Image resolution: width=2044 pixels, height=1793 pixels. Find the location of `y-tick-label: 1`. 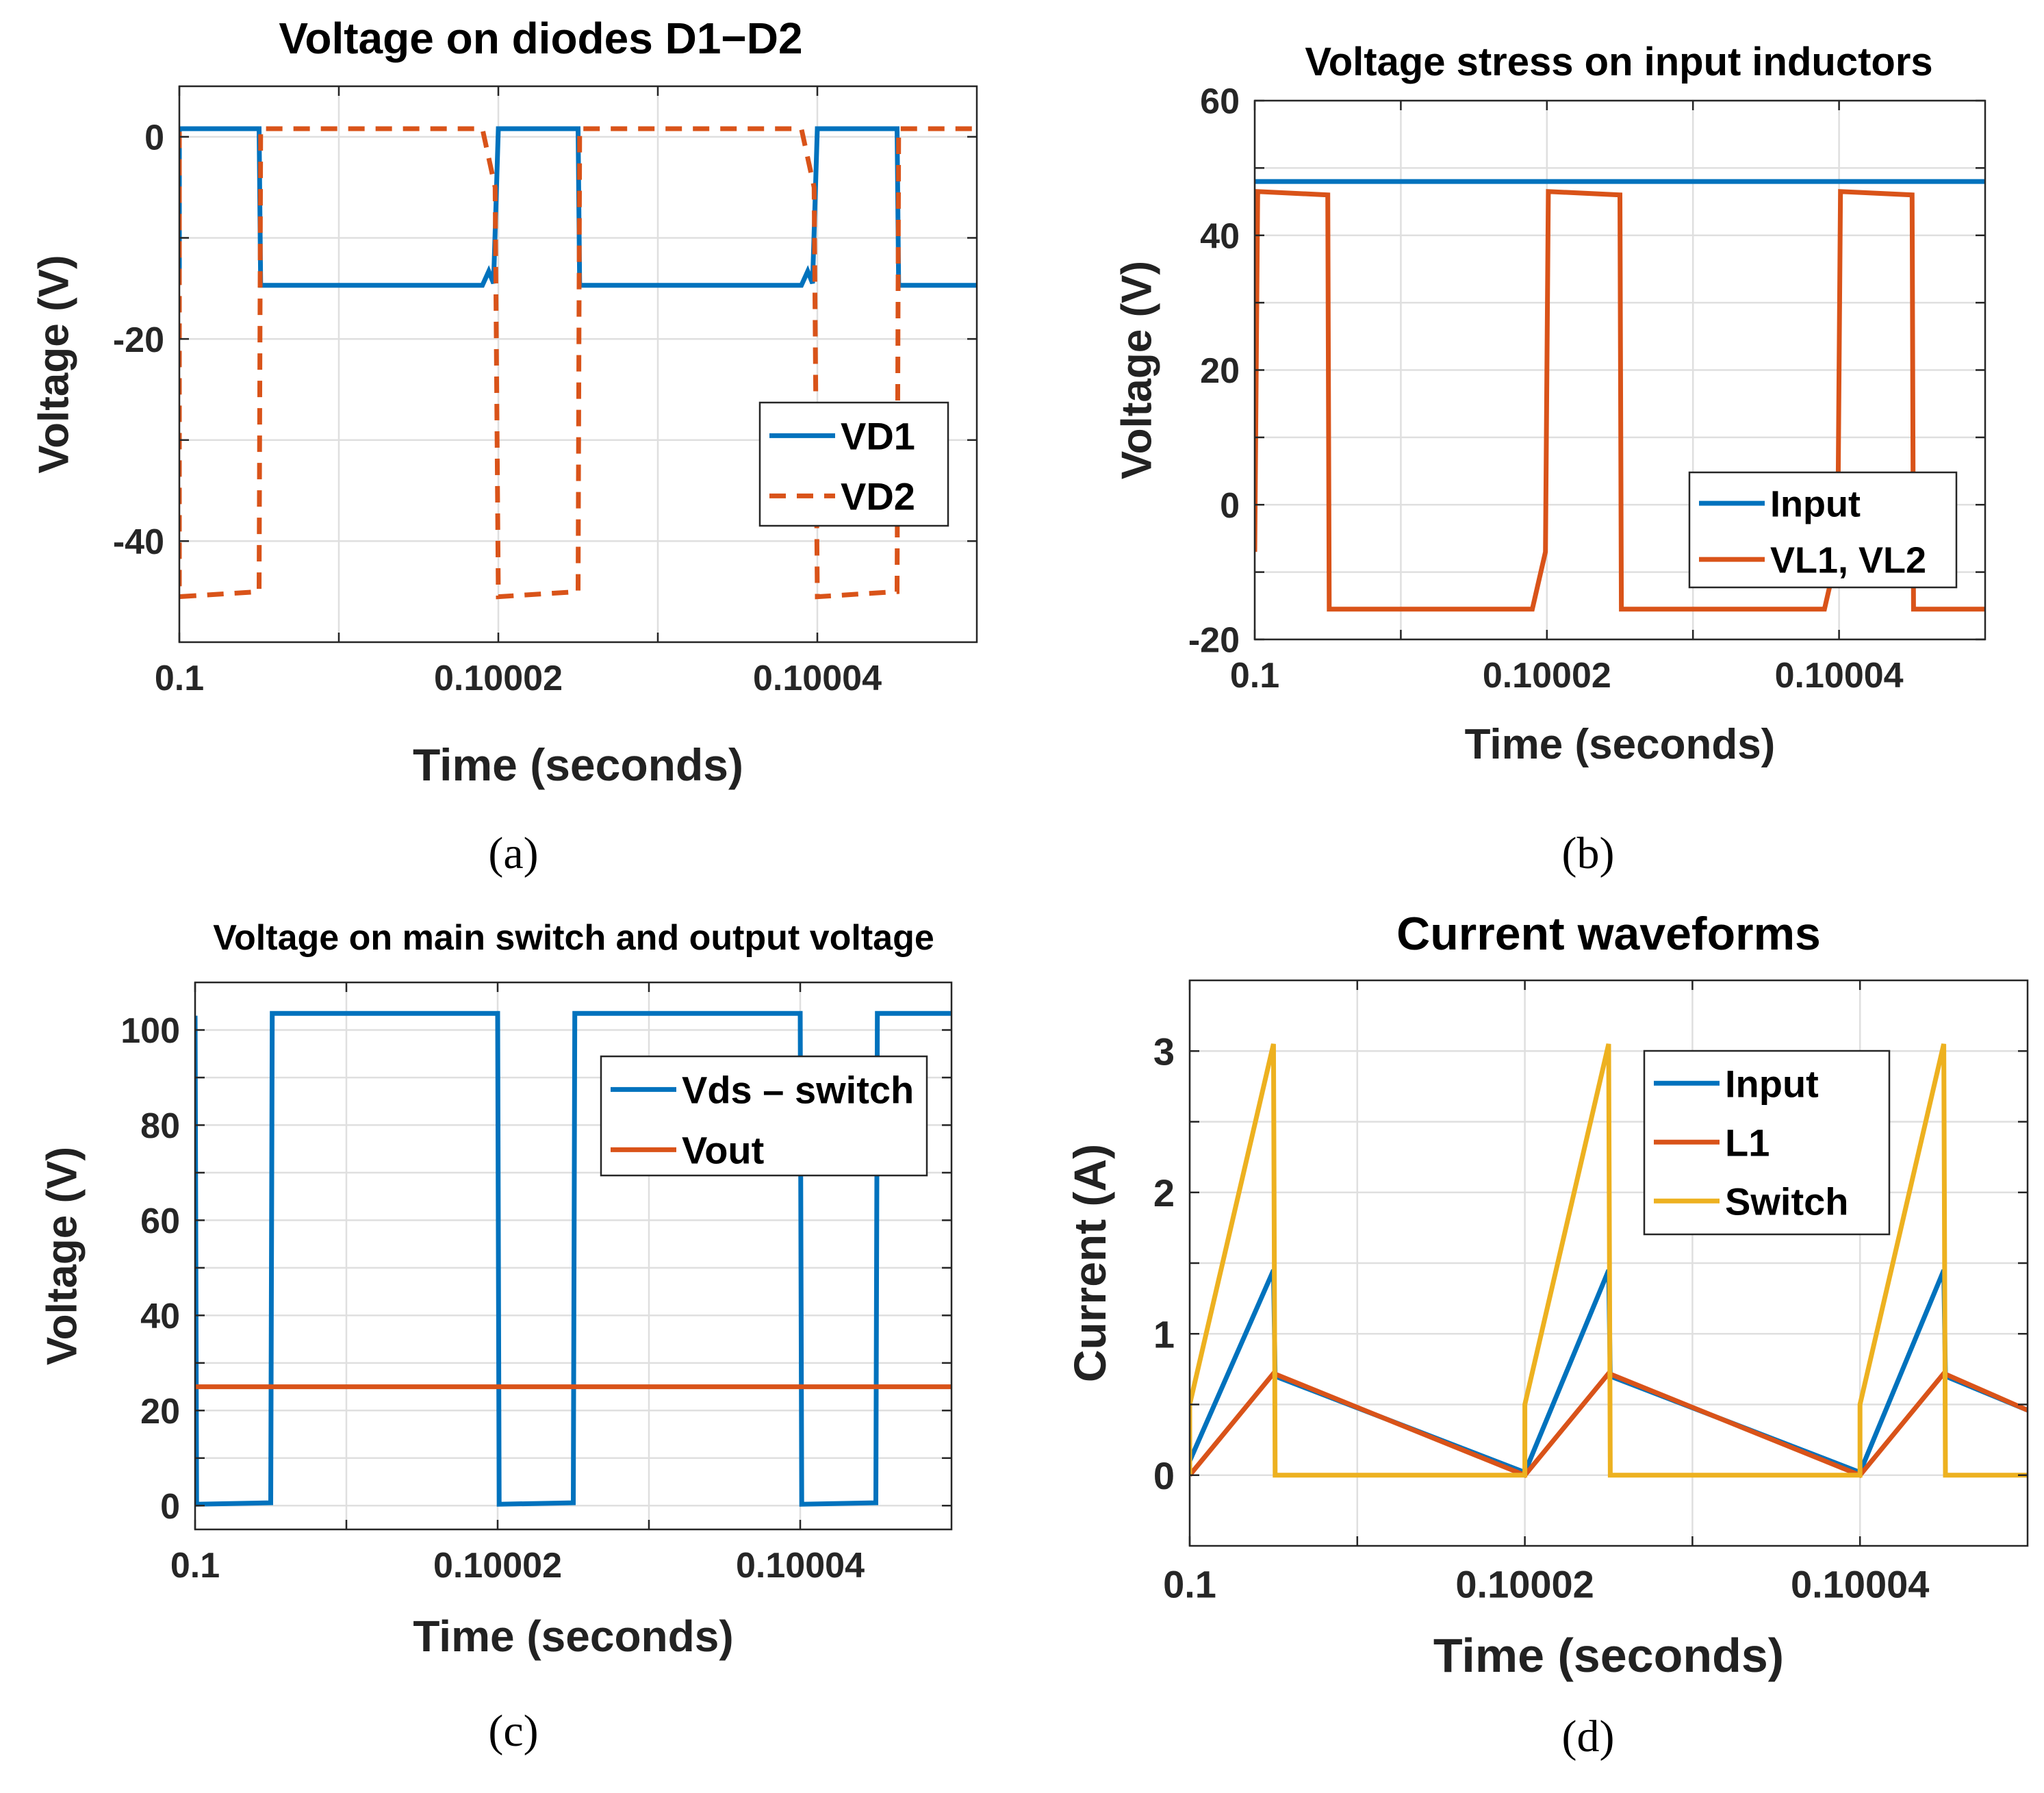

y-tick-label: 1 is located at coordinates (1164, 1334).